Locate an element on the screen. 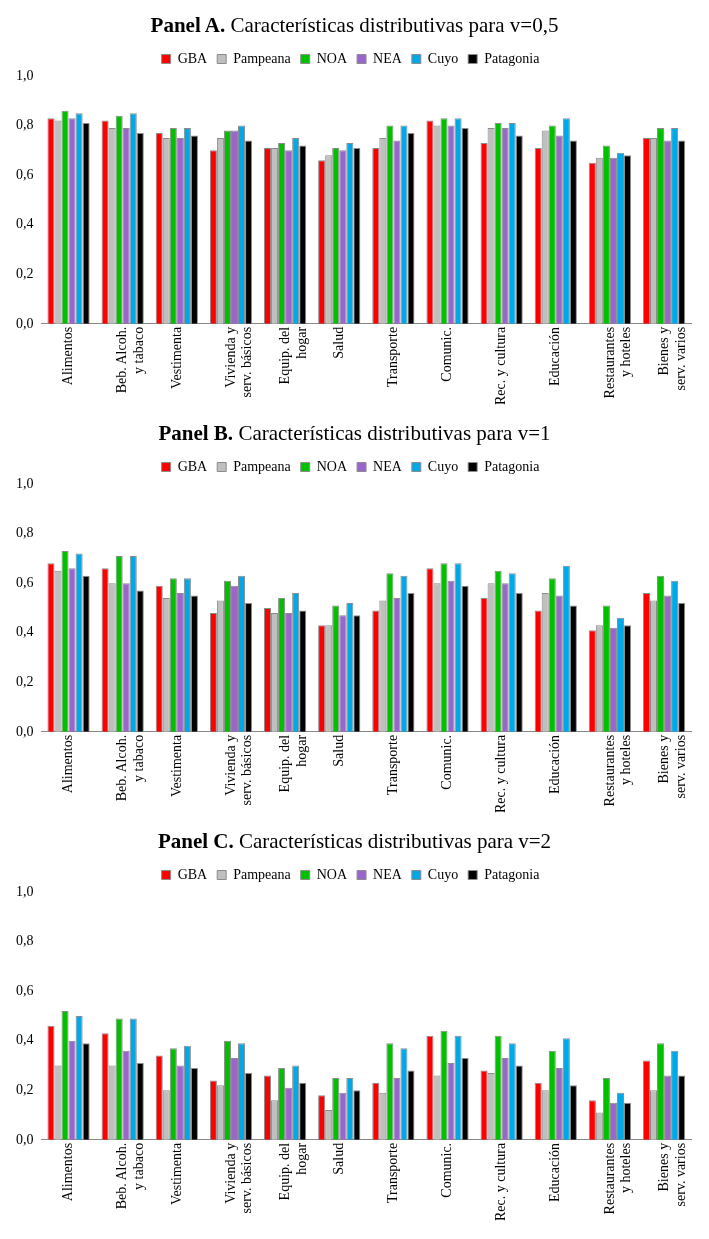 The height and width of the screenshot is (1239, 709). chart-title: Panel C. Características distributivas para v=2 is located at coordinates (354, 841).